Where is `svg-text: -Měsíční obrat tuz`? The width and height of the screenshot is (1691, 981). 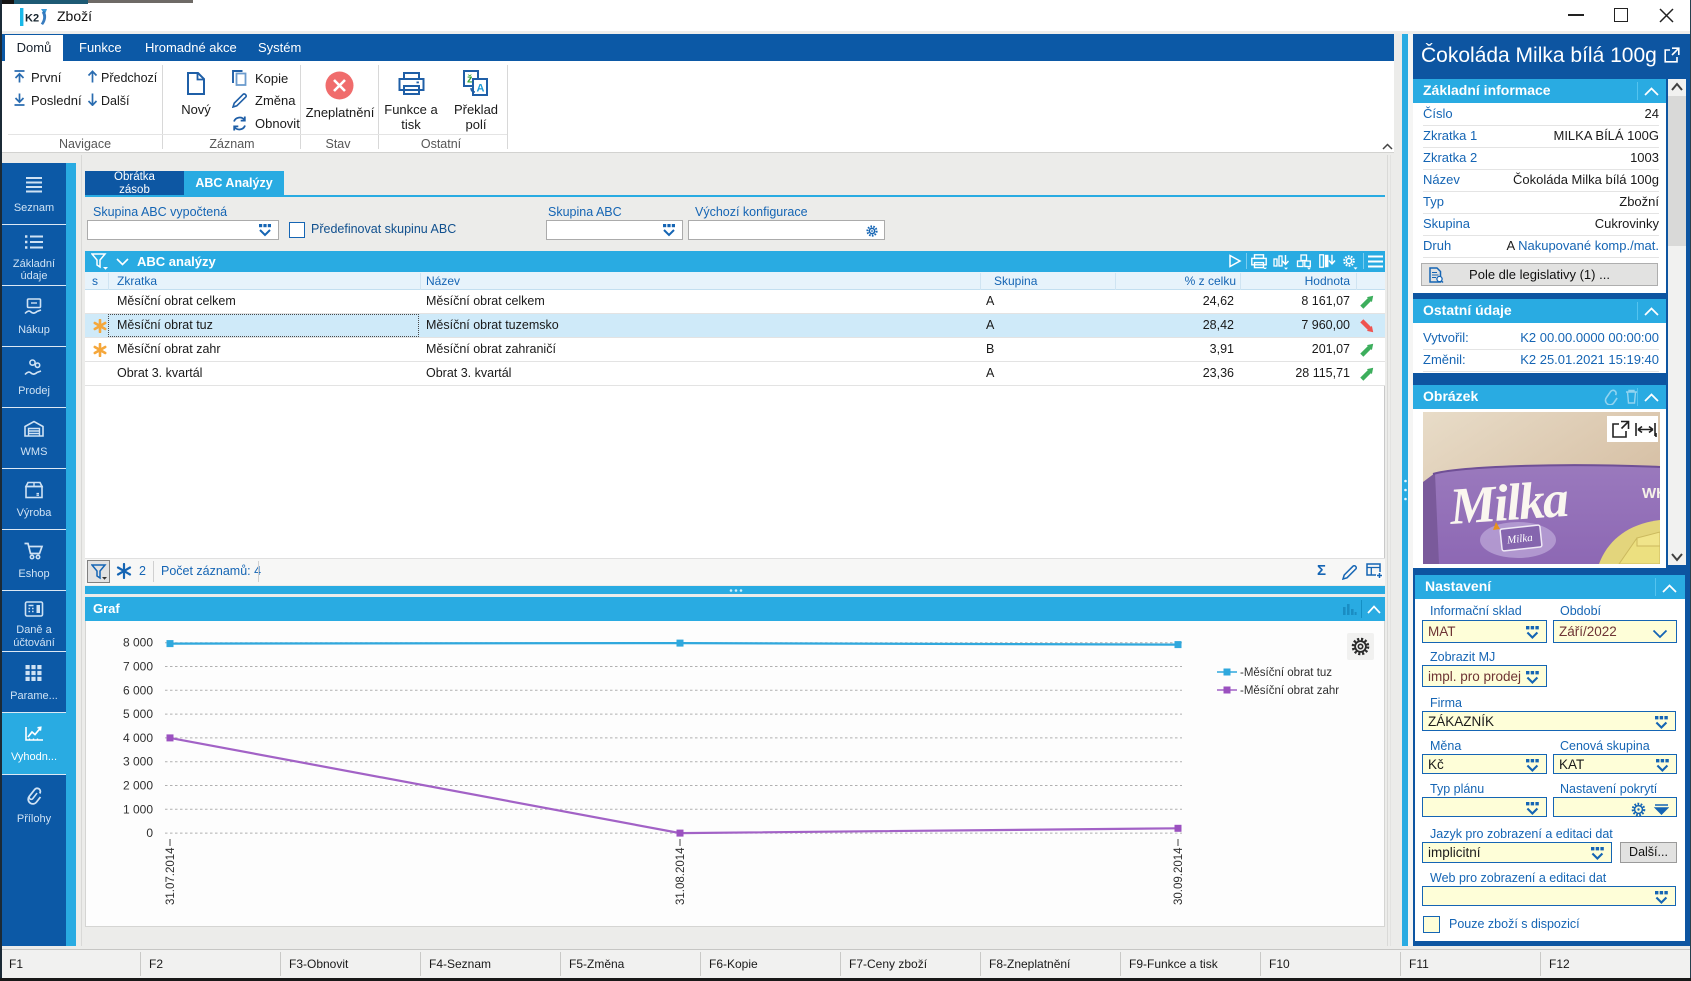
svg-text: -Měsíční obrat tuz is located at coordinates (1286, 673).